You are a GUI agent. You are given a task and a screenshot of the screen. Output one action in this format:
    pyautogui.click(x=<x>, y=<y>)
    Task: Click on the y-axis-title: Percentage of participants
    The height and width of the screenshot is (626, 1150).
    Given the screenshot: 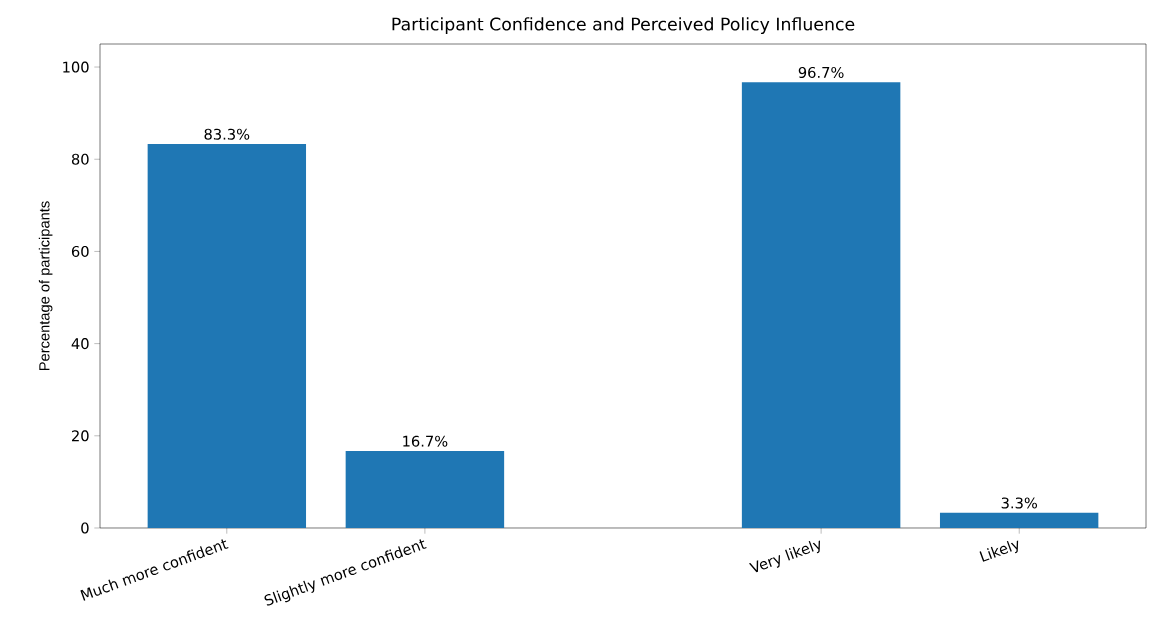 What is the action you would take?
    pyautogui.click(x=45, y=285)
    